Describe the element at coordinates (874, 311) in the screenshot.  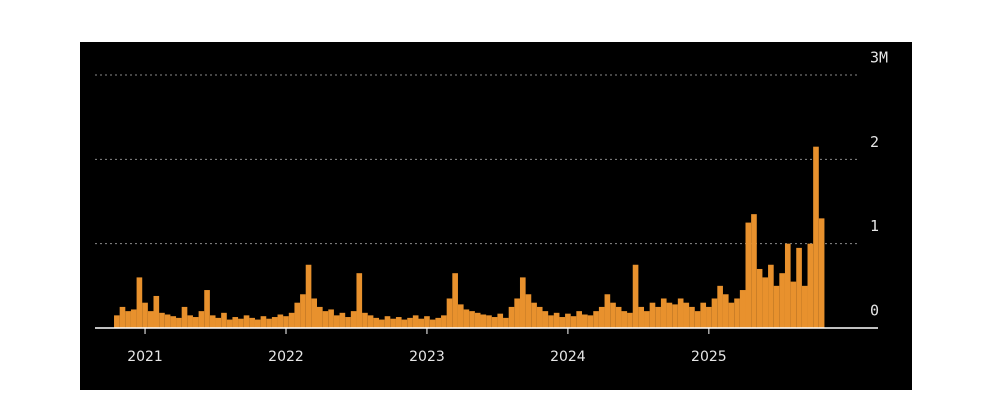
I see `y-tick-label: 0` at that location.